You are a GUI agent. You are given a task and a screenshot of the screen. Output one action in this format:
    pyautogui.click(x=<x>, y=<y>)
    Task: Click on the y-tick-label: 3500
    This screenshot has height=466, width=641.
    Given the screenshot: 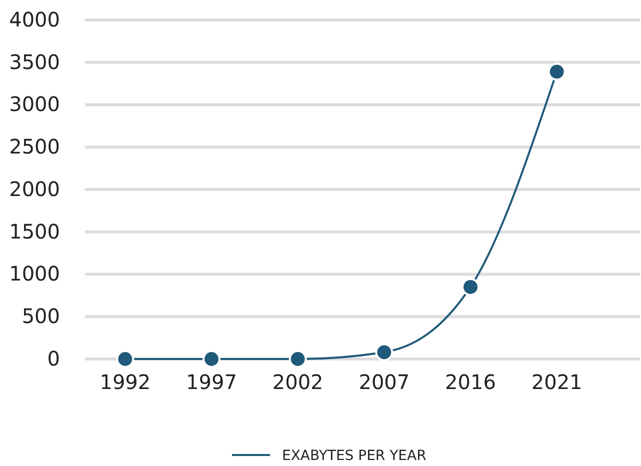 What is the action you would take?
    pyautogui.click(x=34, y=62)
    